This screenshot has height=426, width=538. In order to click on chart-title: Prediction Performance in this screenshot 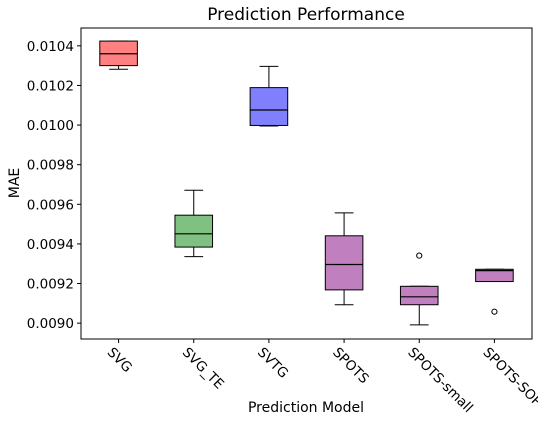, I will do `click(306, 15)`.